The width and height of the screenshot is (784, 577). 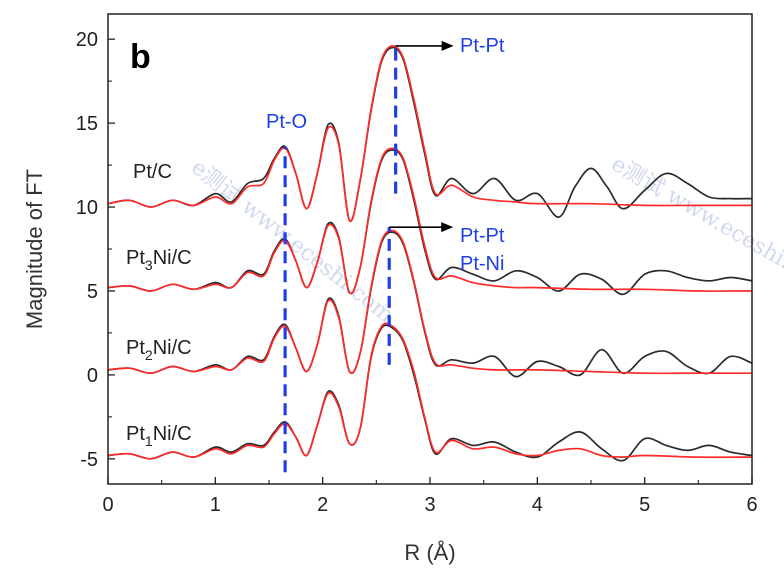 What do you see at coordinates (34, 249) in the screenshot?
I see `y-axis-title: Magnitude of FT` at bounding box center [34, 249].